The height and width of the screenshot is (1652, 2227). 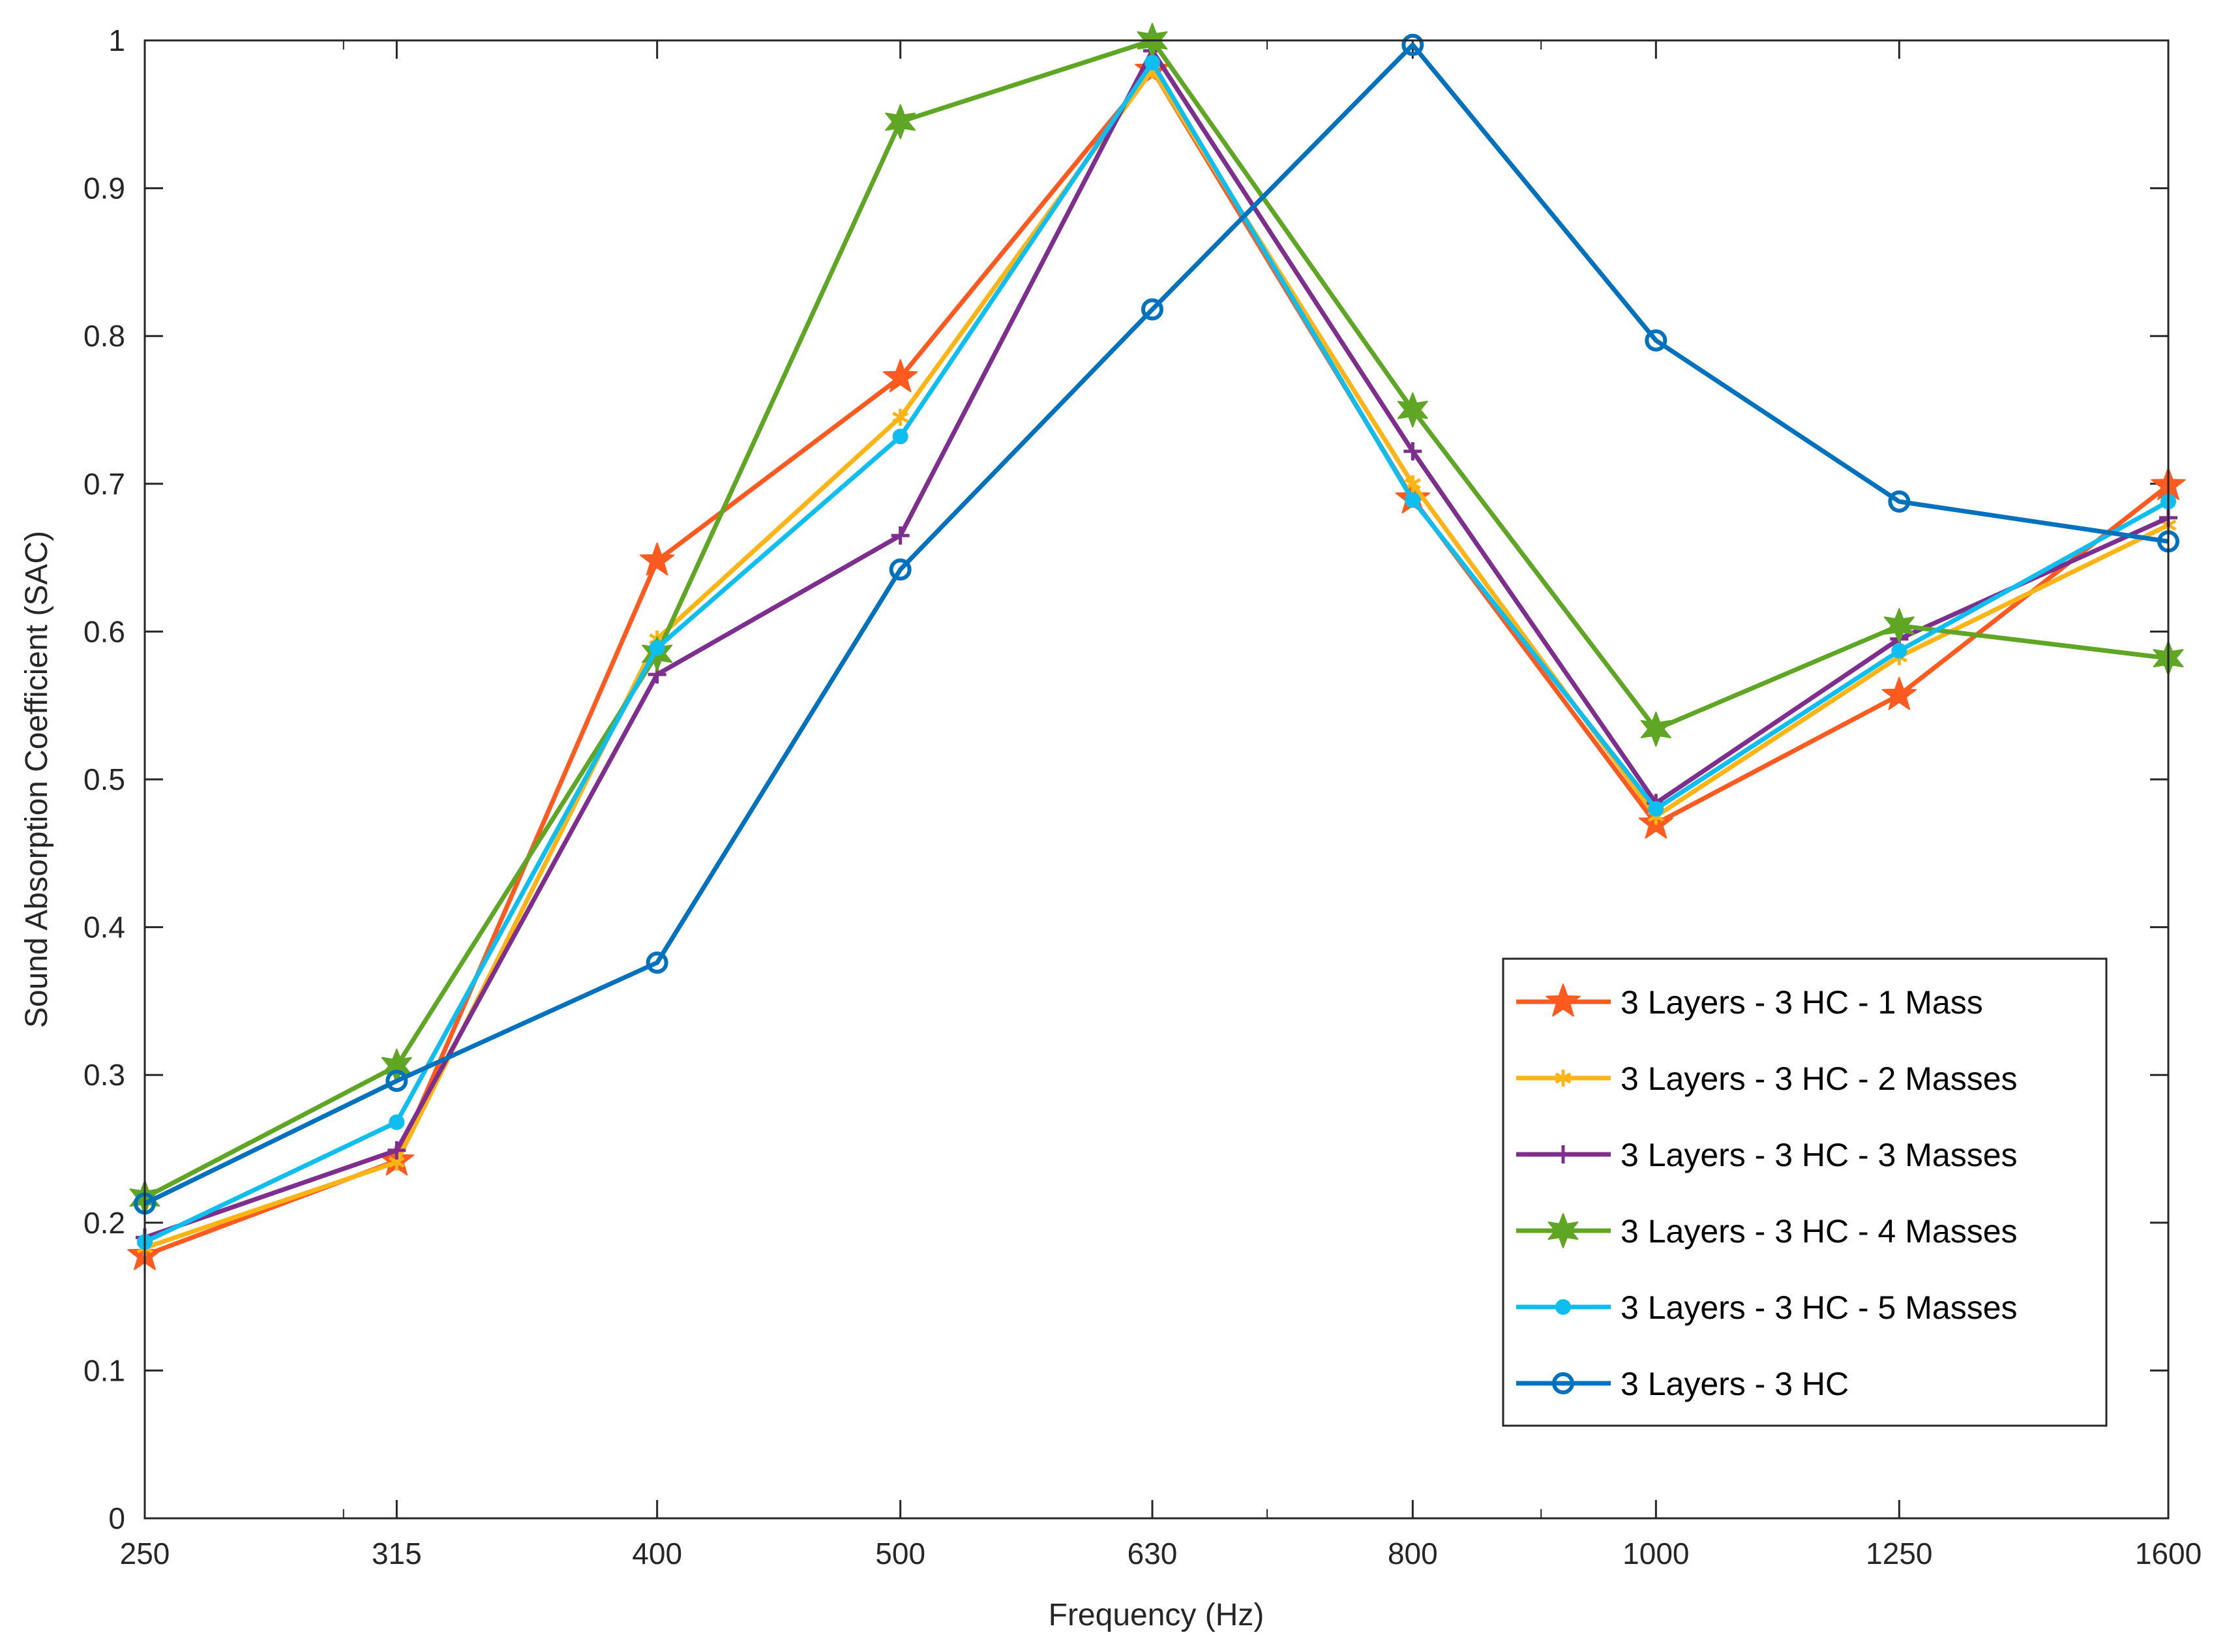 I want to click on y-tick-label: 0.8, so click(x=104, y=336).